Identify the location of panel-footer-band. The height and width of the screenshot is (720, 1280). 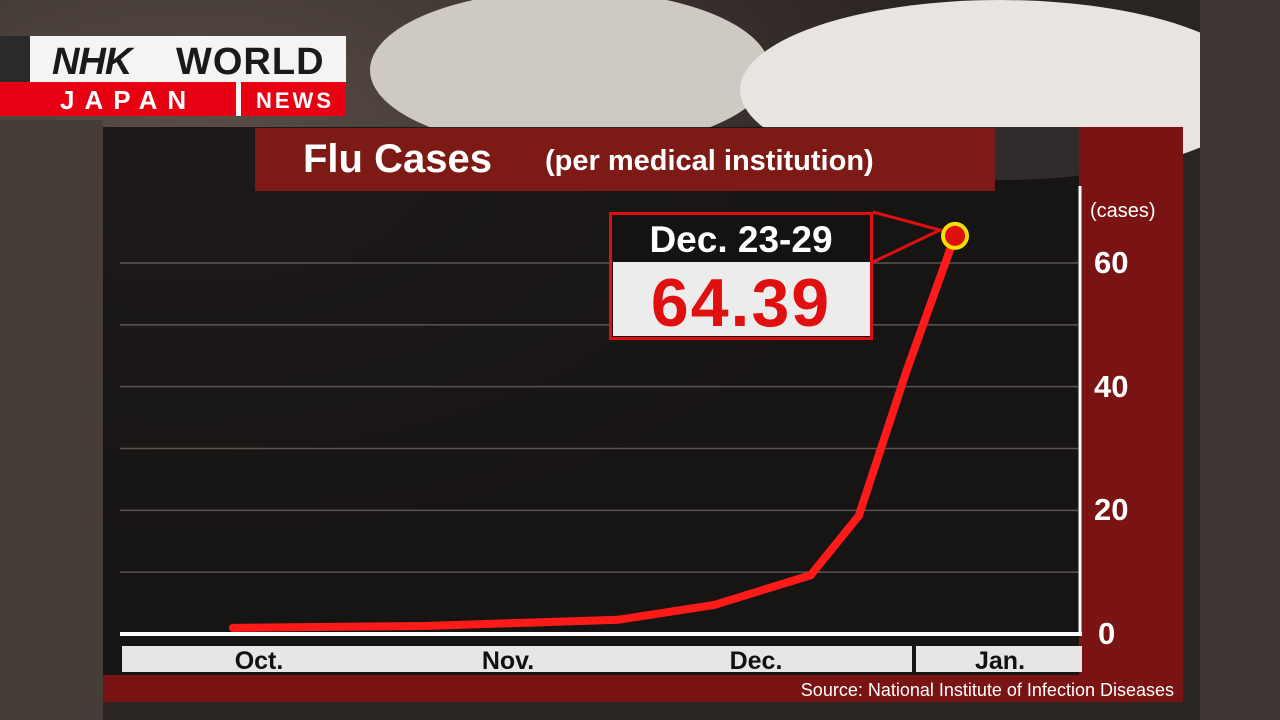
(643, 688).